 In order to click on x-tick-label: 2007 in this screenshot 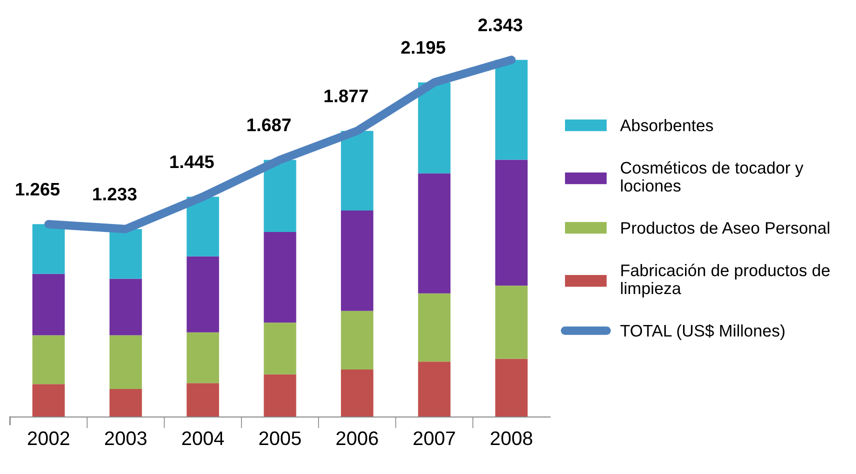, I will do `click(434, 438)`.